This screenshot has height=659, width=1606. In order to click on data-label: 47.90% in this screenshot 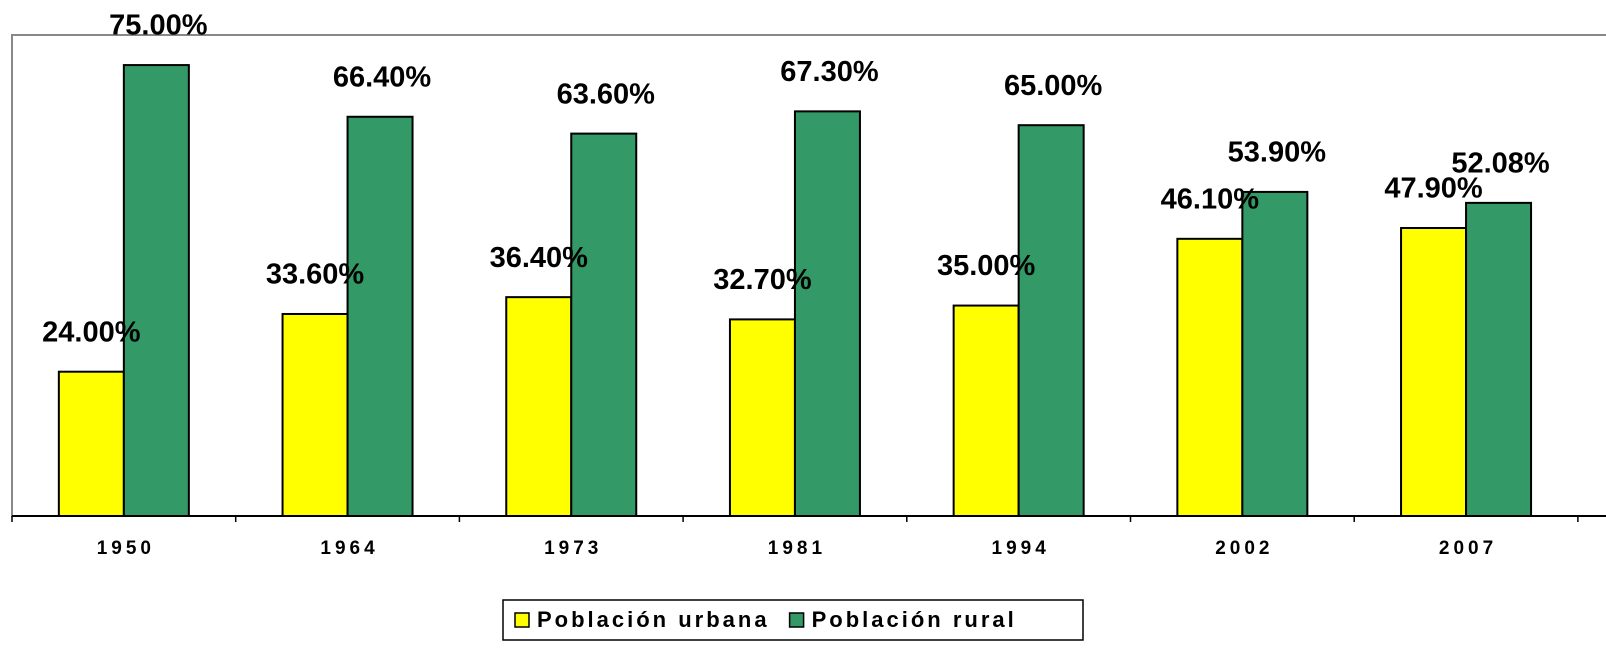, I will do `click(1433, 189)`.